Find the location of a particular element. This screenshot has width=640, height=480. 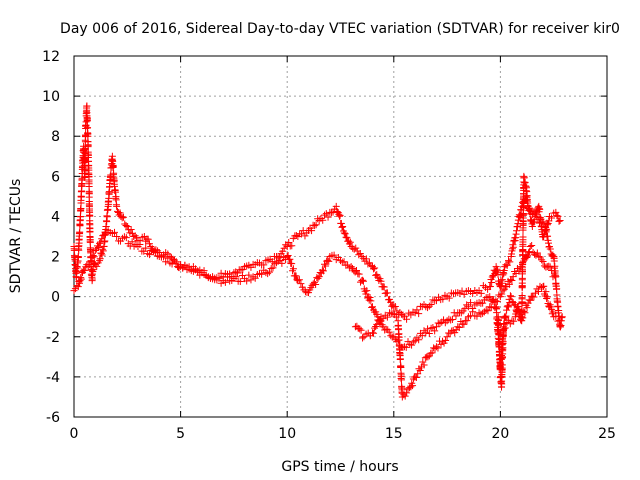

y-axis-label: SDTVAR / TECUs is located at coordinates (16, 236).